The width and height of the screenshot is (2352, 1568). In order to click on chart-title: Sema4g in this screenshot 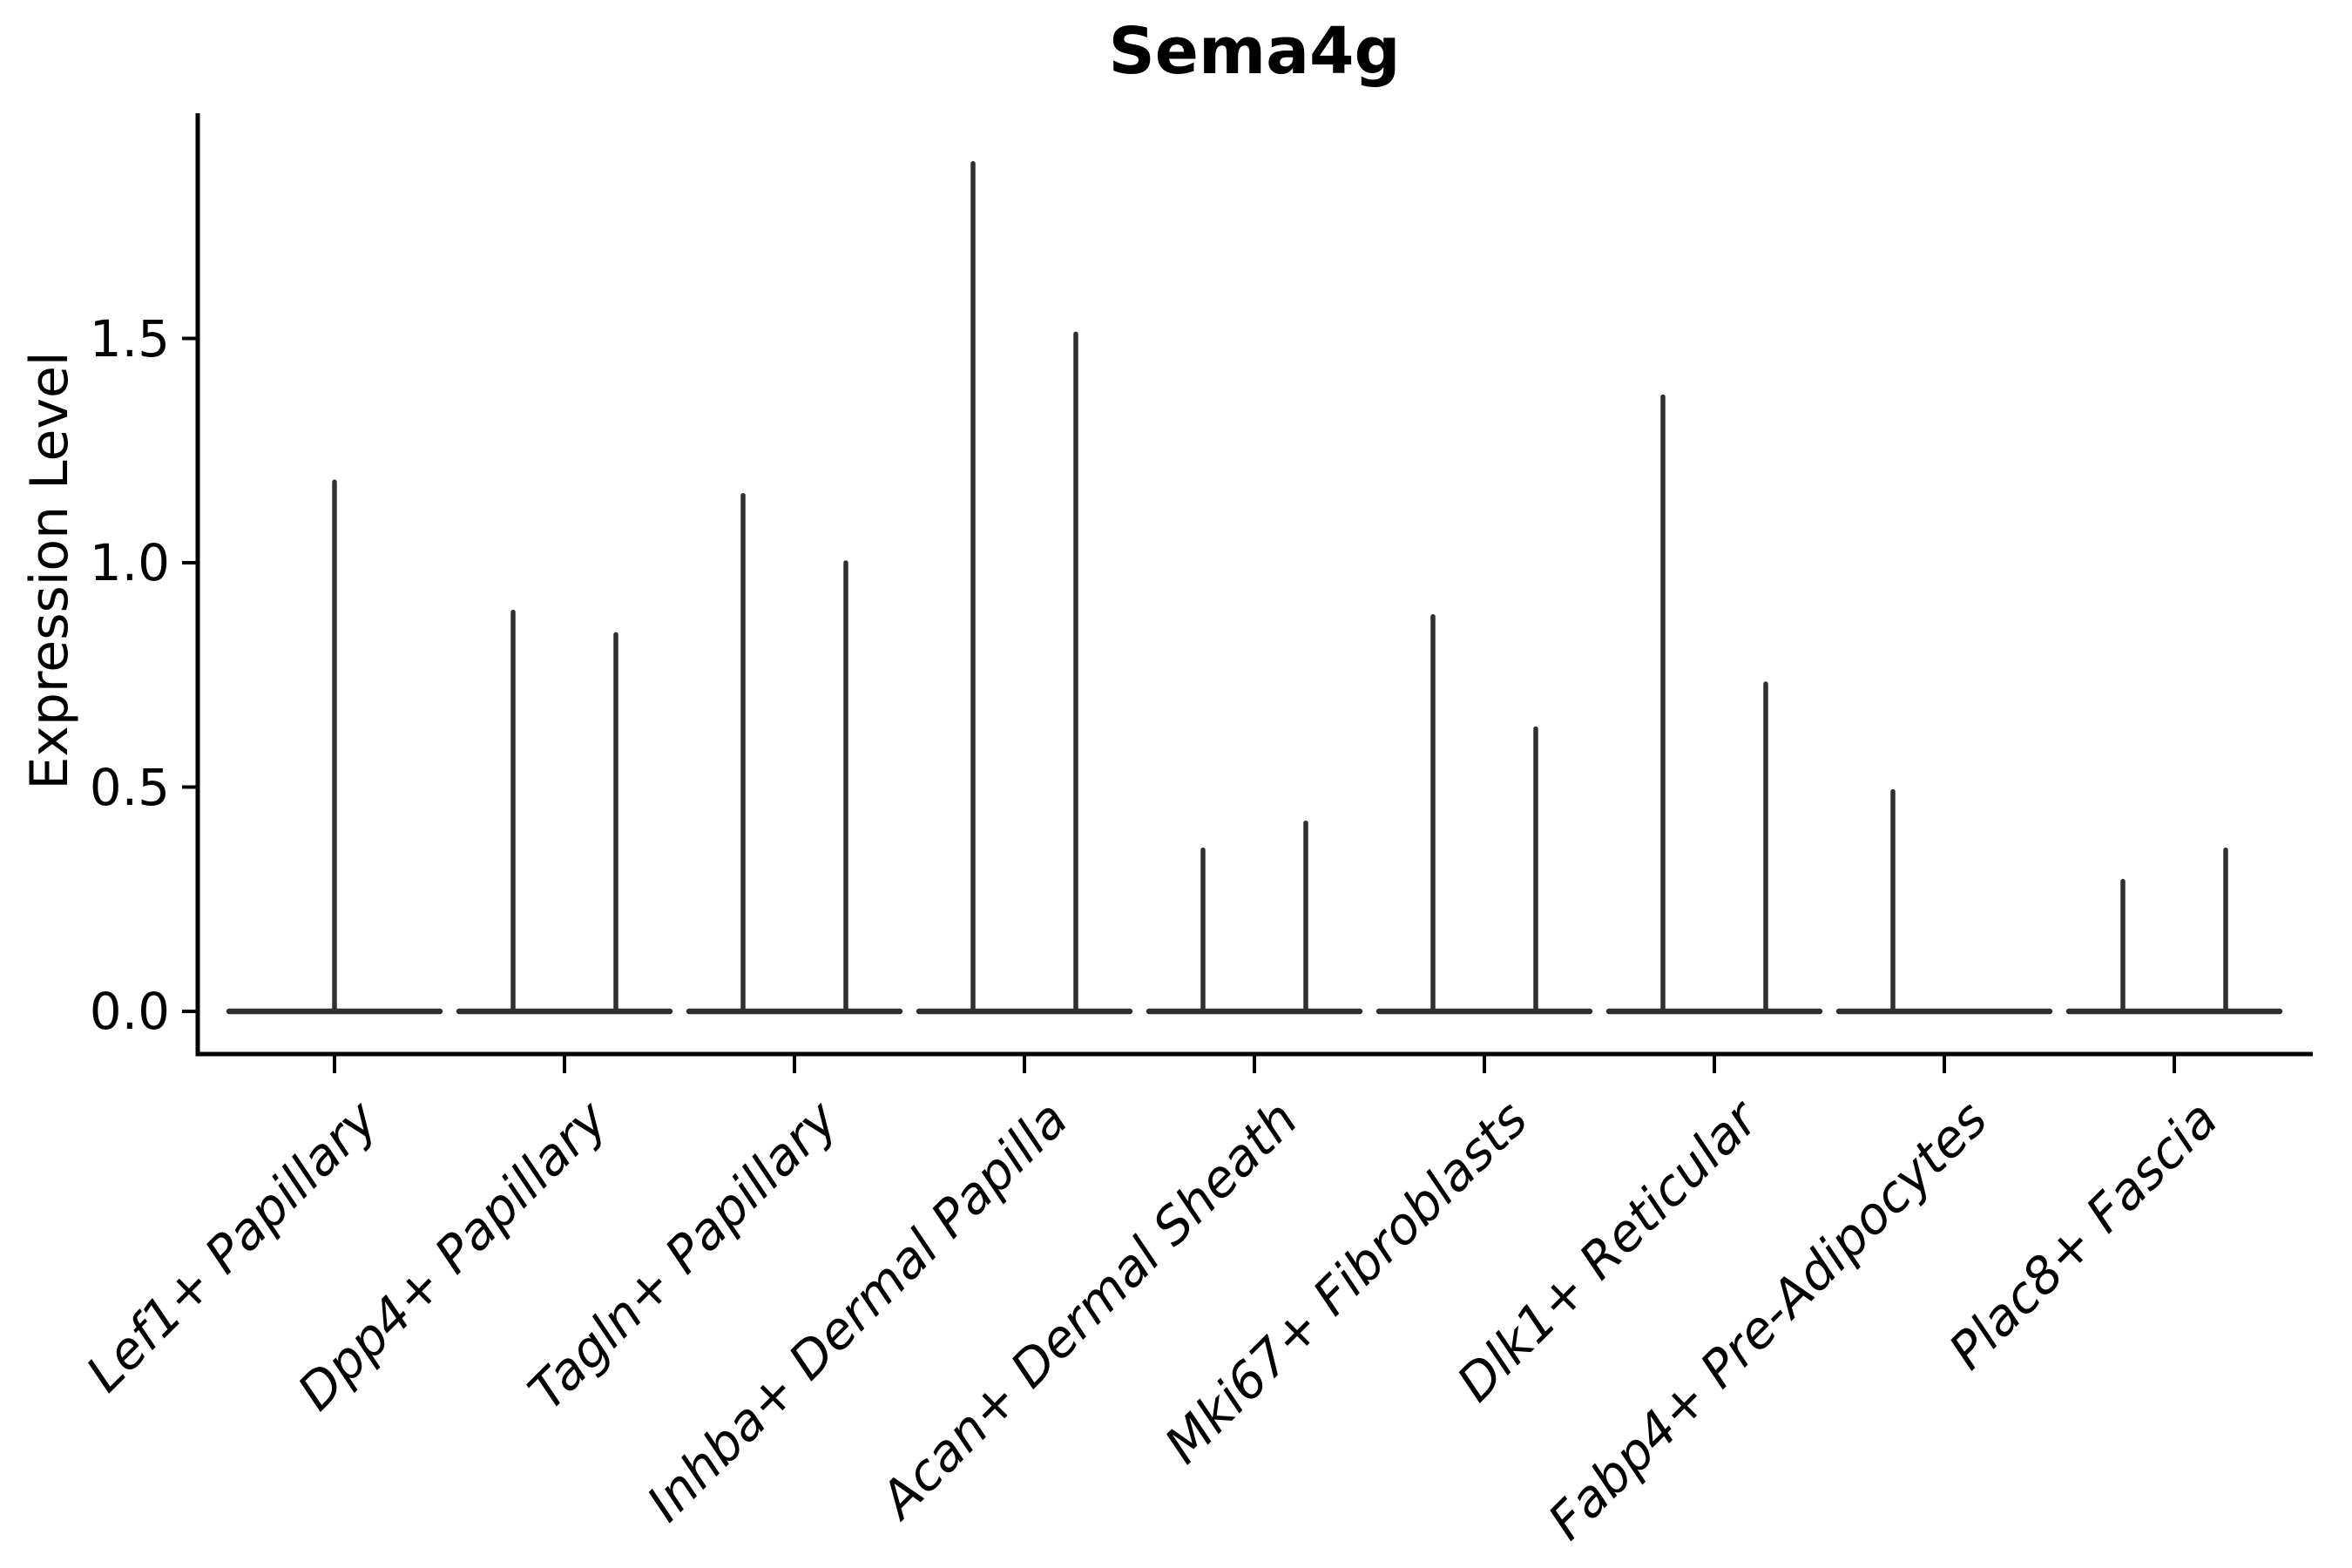, I will do `click(1254, 52)`.